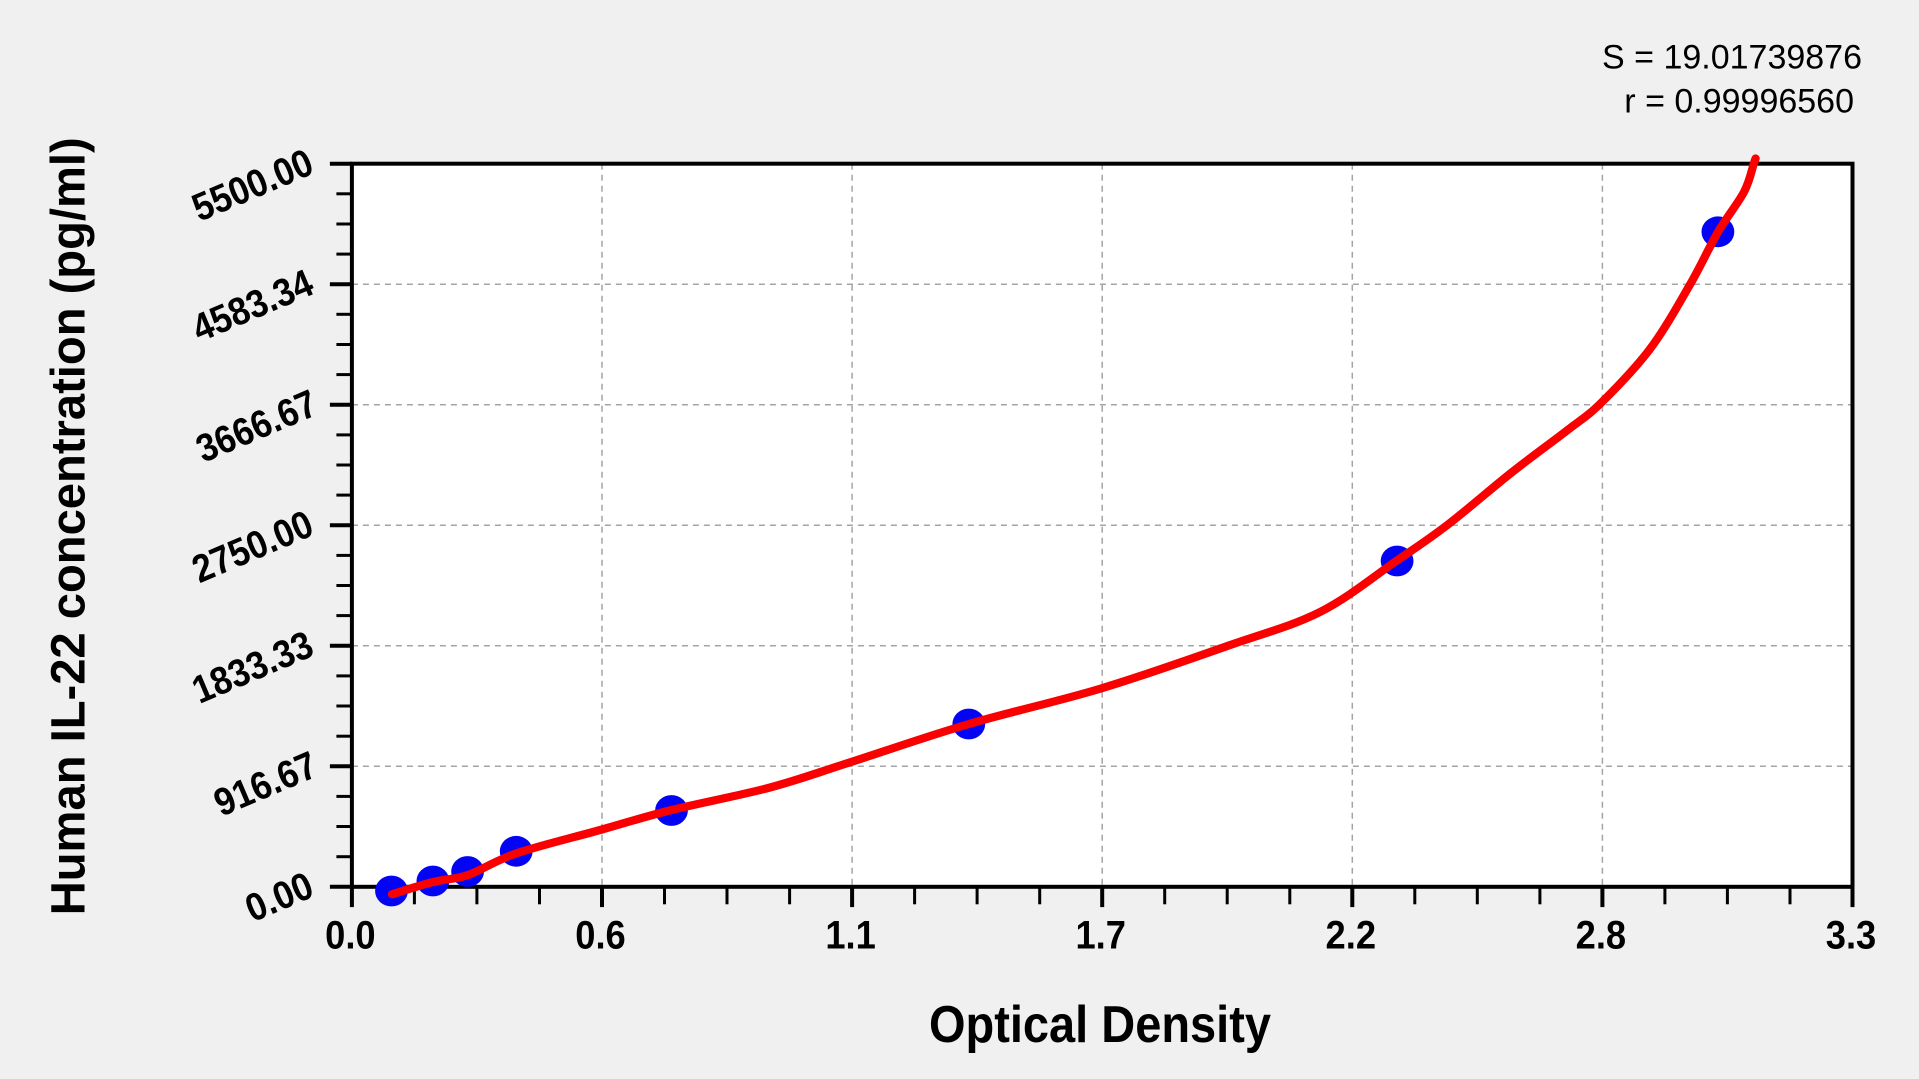 This screenshot has width=1919, height=1079. Describe the element at coordinates (1351, 936) in the screenshot. I see `svg-text: 2.2` at that location.